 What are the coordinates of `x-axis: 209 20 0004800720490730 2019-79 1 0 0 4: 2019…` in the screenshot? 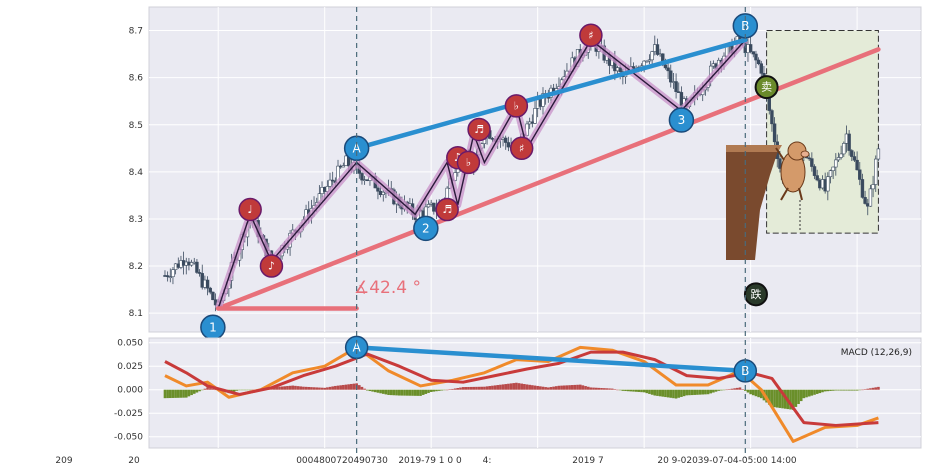 It's located at (426, 461).